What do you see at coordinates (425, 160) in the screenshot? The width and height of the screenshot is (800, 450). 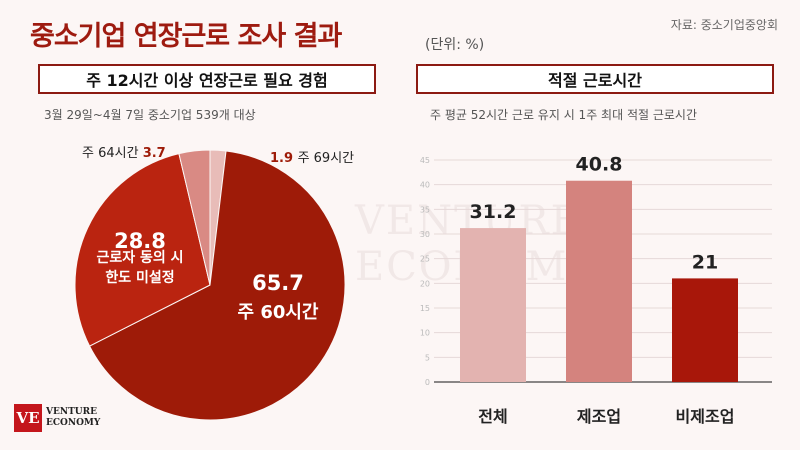 I see `y-tick-45: 45` at bounding box center [425, 160].